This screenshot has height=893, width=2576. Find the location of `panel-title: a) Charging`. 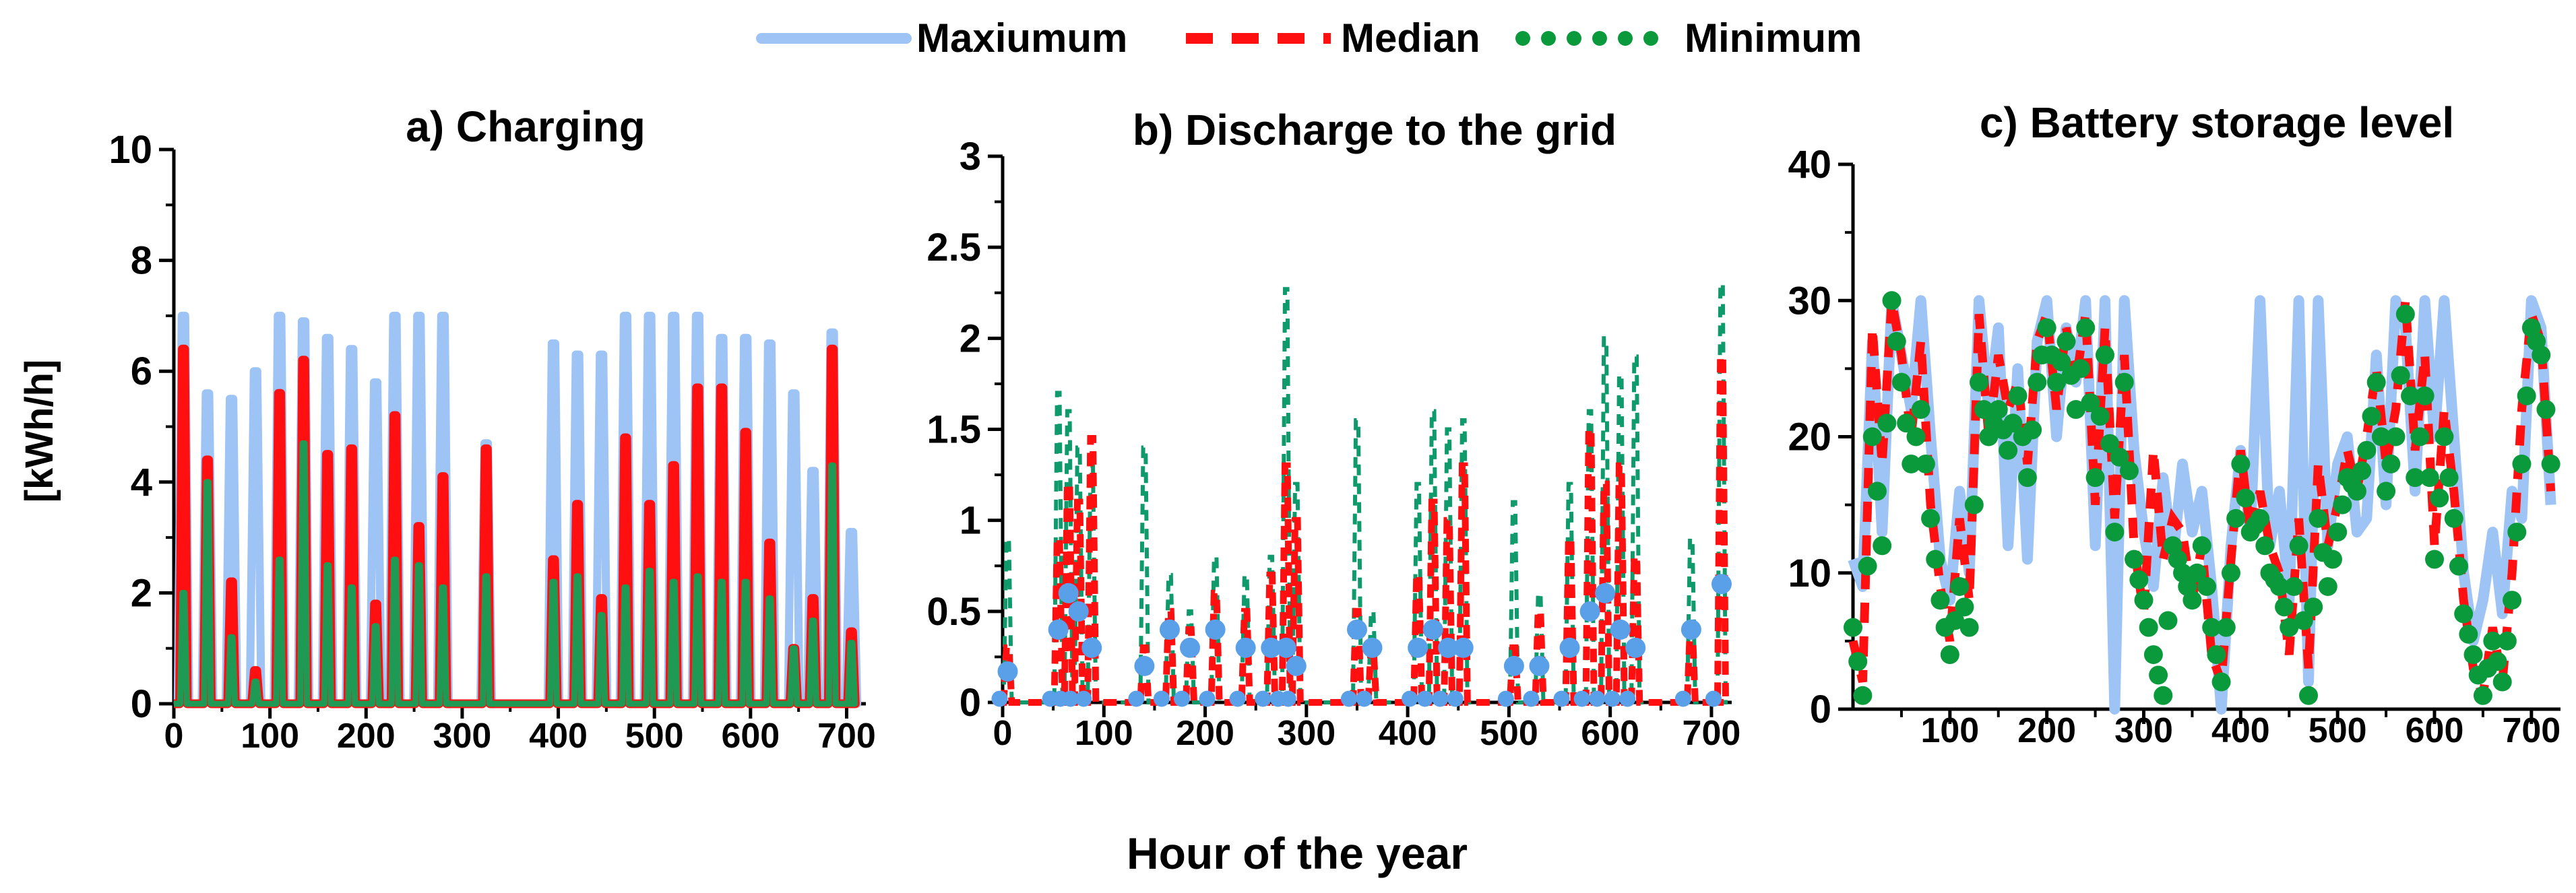

panel-title: a) Charging is located at coordinates (526, 126).